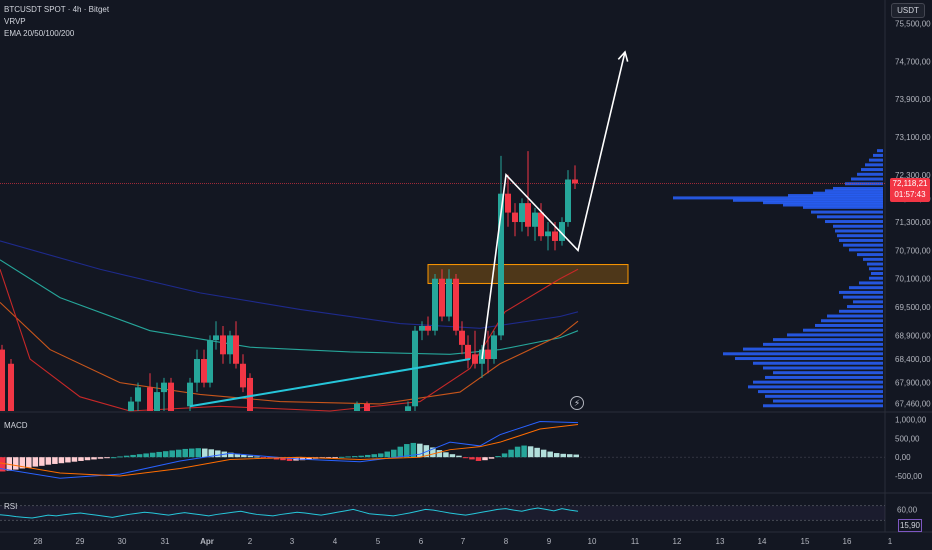  Describe the element at coordinates (913, 137) in the screenshot. I see `price-tick-label: 73,100,00` at that location.